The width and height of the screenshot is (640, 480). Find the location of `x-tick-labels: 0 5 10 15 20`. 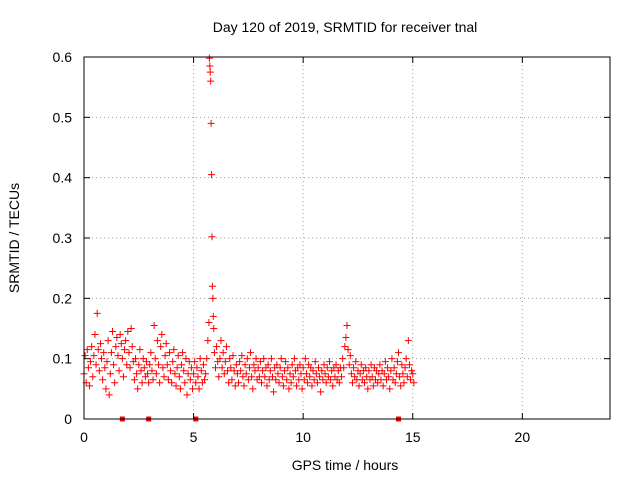

x-tick-labels: 0 5 10 15 20 is located at coordinates (305, 437).